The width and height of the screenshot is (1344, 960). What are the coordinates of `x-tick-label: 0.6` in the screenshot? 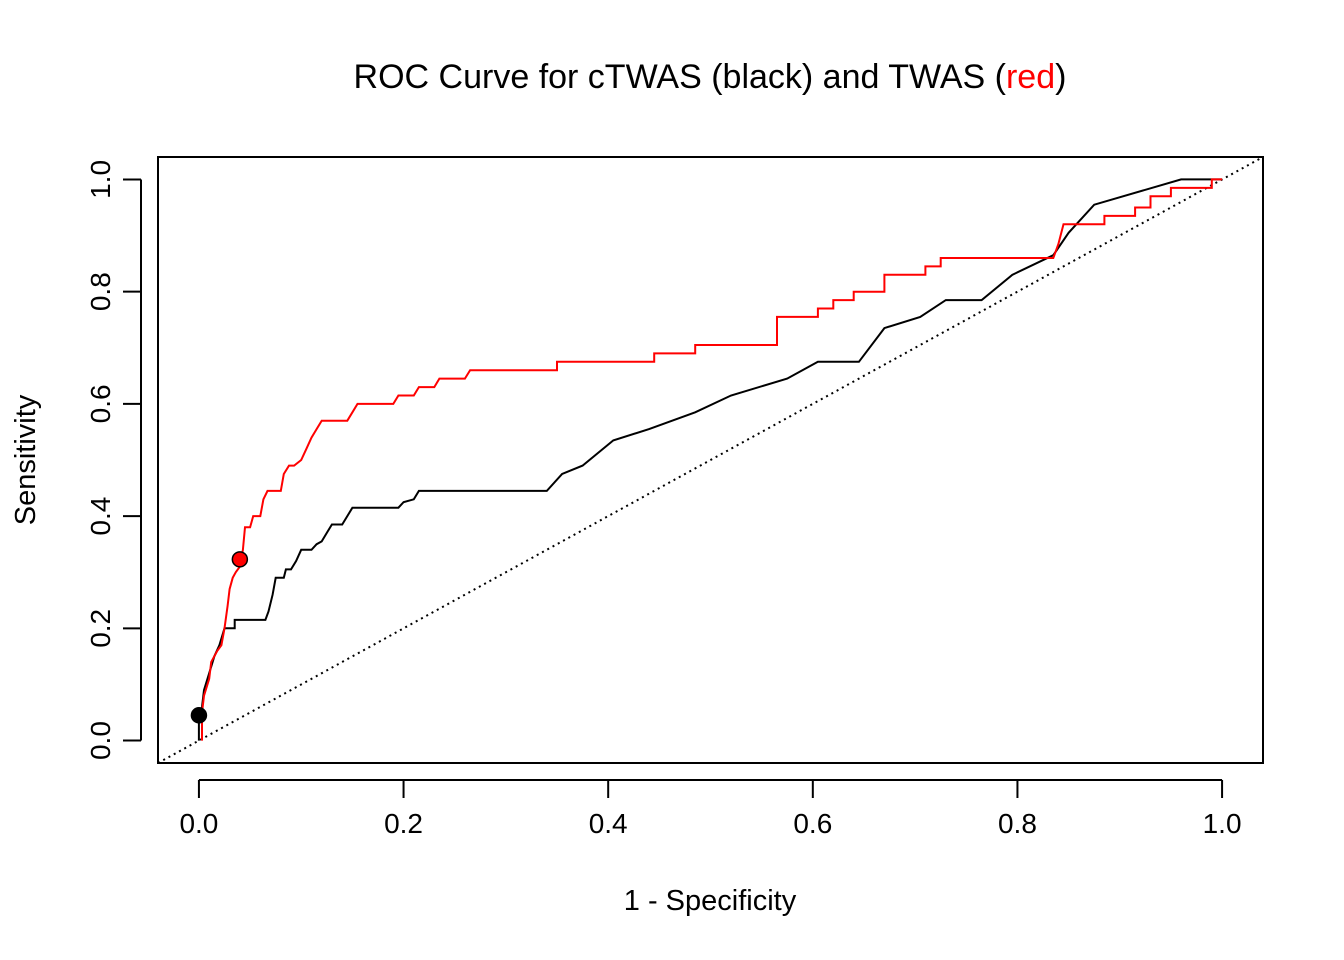 It's located at (812, 823).